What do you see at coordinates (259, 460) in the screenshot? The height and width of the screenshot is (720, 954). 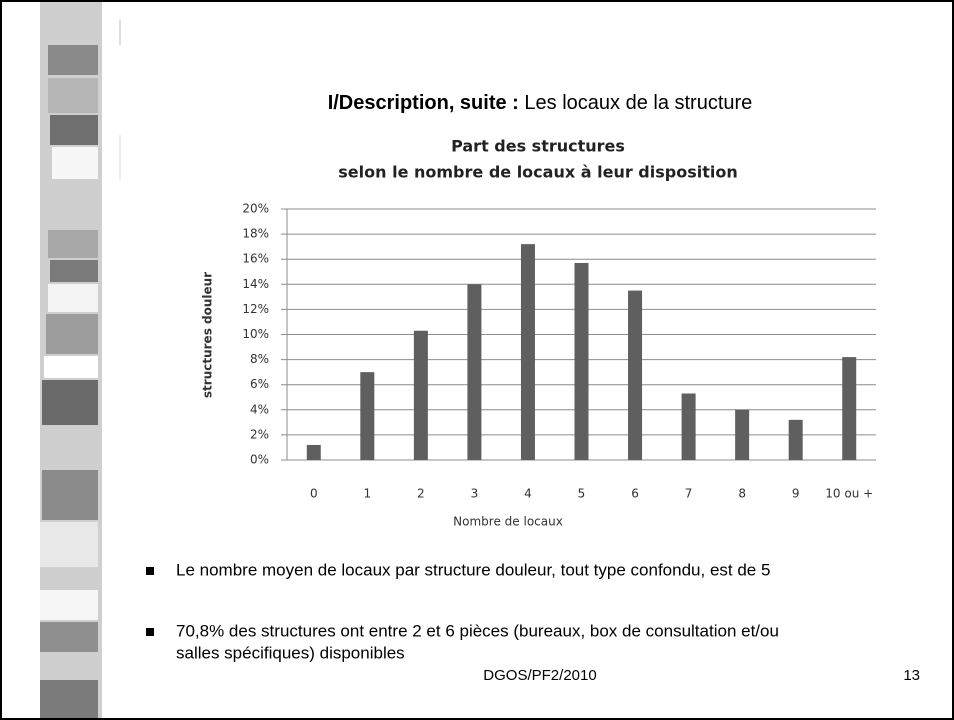 I see `y-tick-label: 0%` at bounding box center [259, 460].